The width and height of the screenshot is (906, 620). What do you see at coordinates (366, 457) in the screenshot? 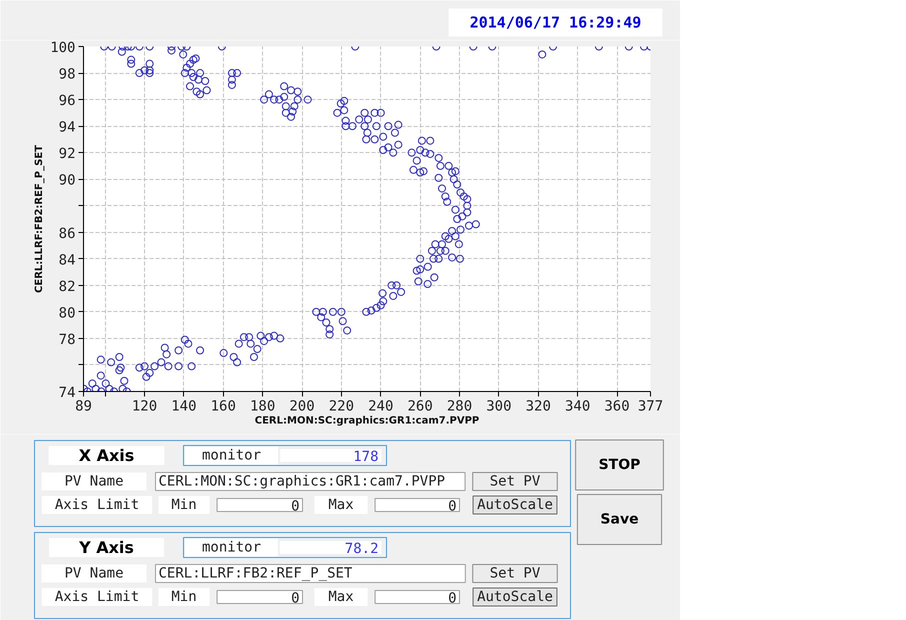
I see `text: 178` at bounding box center [366, 457].